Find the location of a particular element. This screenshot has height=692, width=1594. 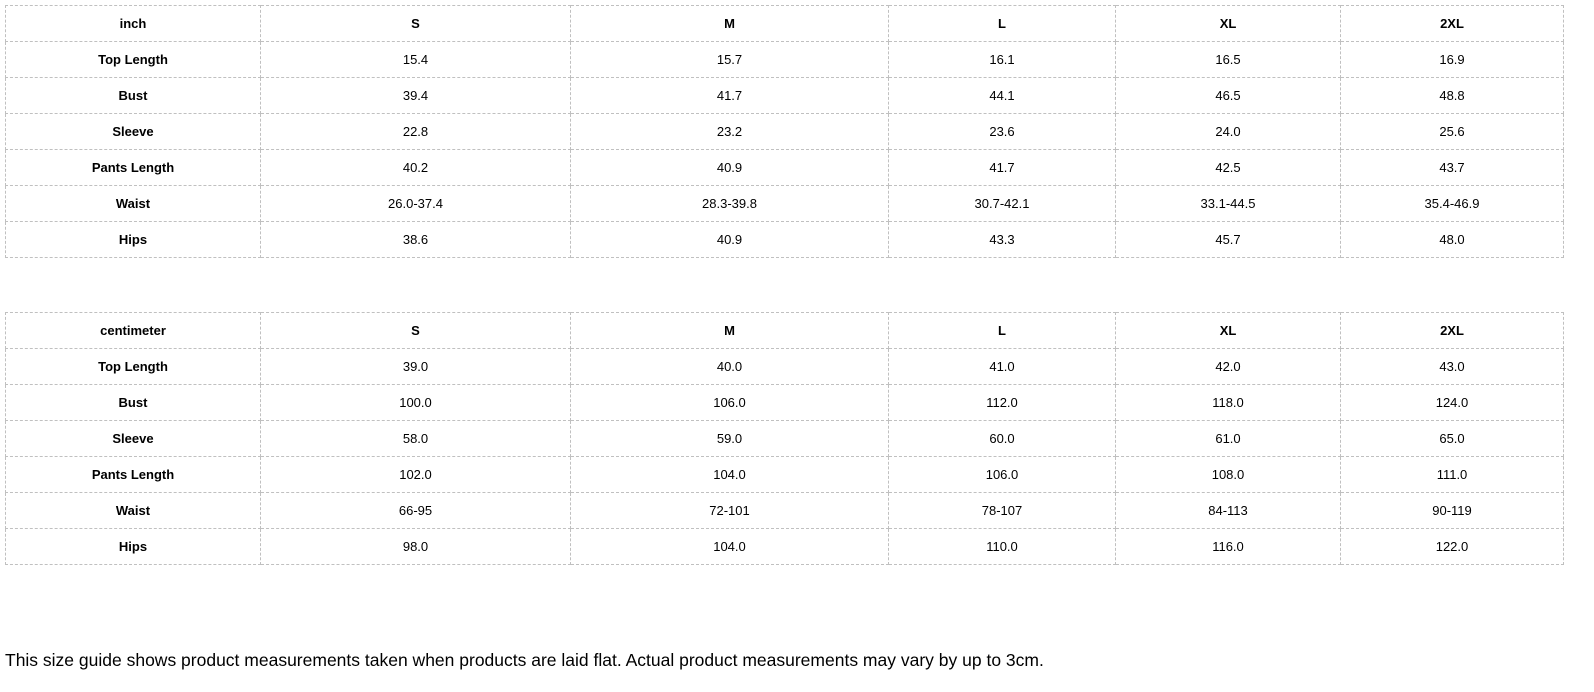

measurement-value-cell: 45.7 is located at coordinates (1228, 239).